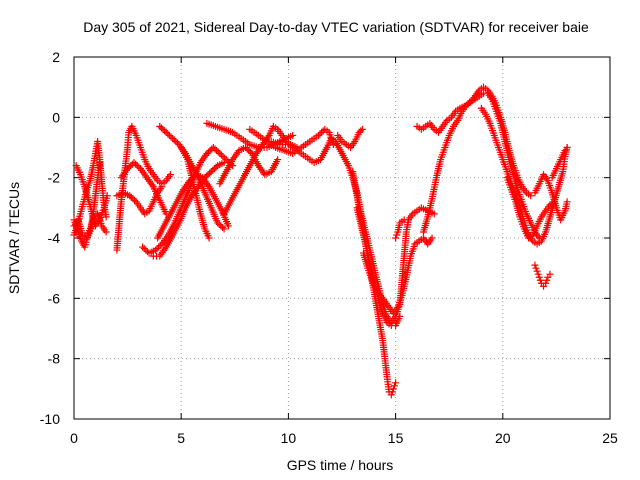 The height and width of the screenshot is (480, 640). I want to click on y-tick-label: -4, so click(54, 238).